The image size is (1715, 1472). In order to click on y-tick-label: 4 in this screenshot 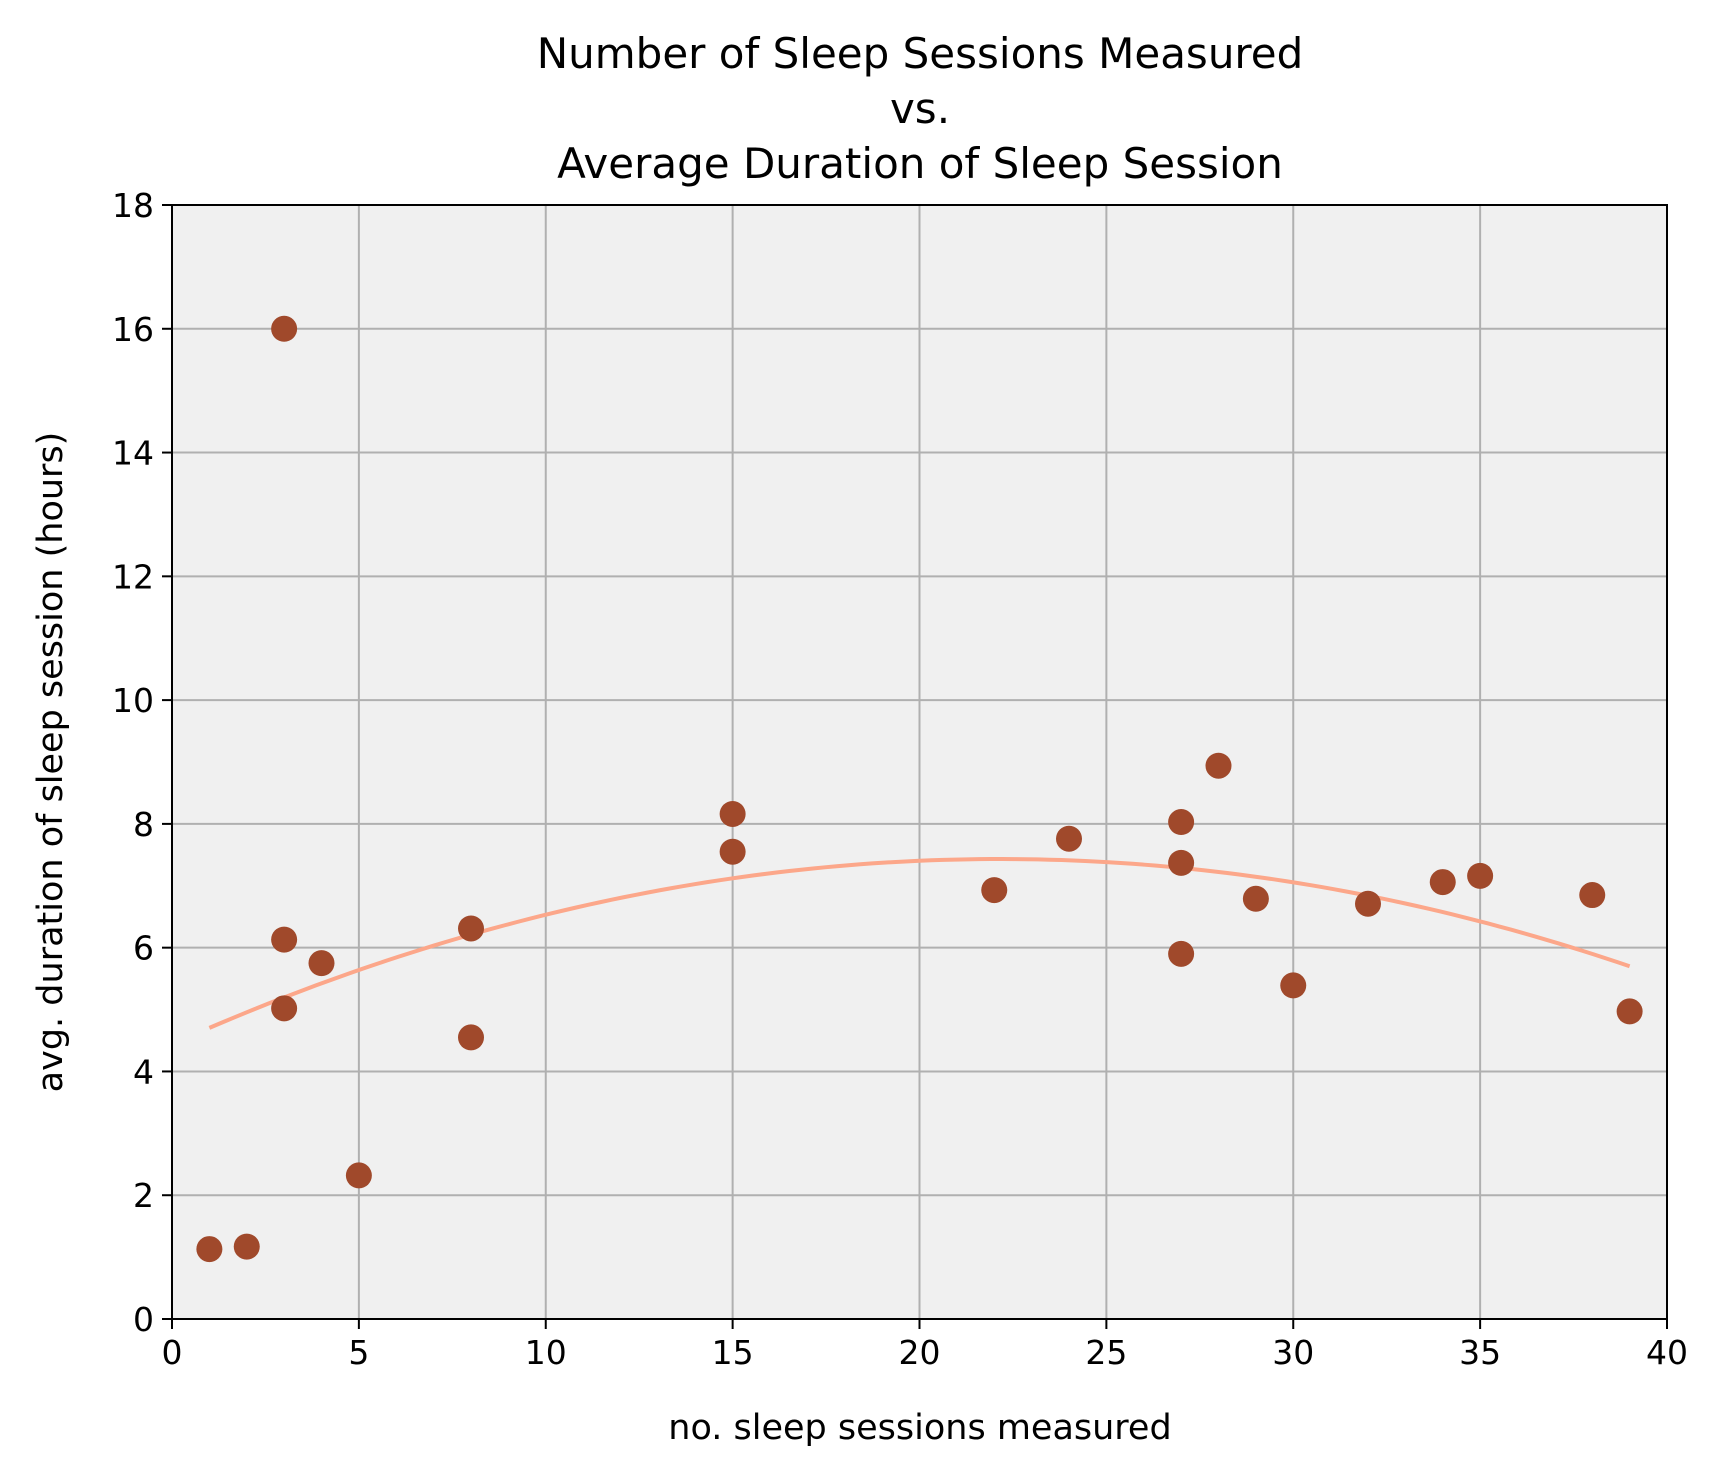, I will do `click(143, 1071)`.